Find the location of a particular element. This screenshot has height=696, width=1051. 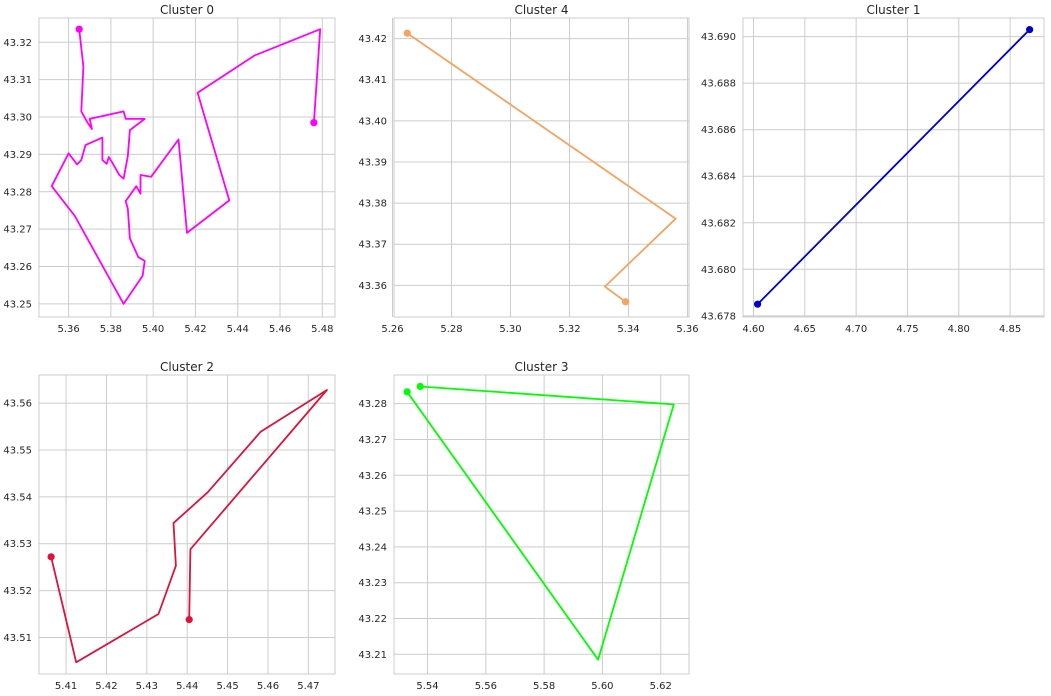

y-tick-label: 43.24 is located at coordinates (372, 547).